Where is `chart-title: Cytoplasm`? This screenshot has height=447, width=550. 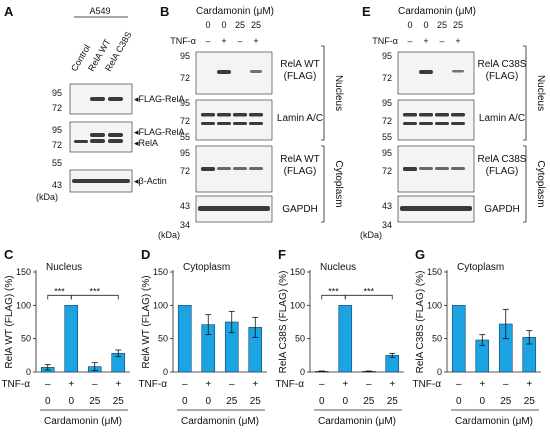
chart-title: Cytoplasm is located at coordinates (480, 267).